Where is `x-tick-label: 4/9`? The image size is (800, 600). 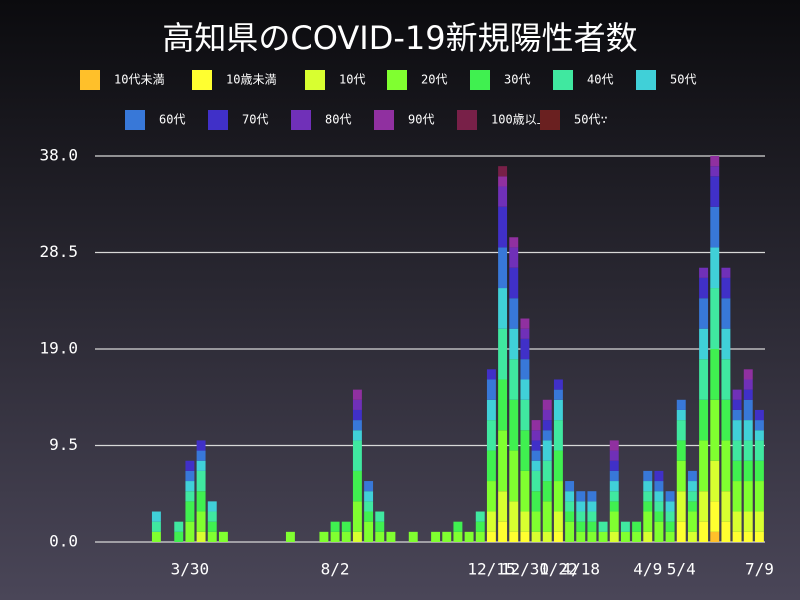 x-tick-label: 4/9 is located at coordinates (647, 569).